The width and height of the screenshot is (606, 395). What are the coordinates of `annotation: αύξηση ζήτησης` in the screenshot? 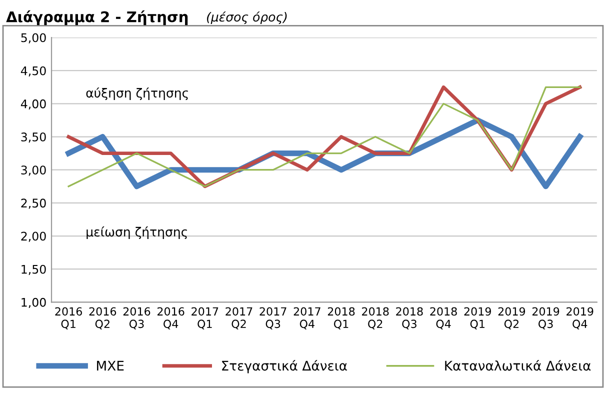 It's located at (137, 93).